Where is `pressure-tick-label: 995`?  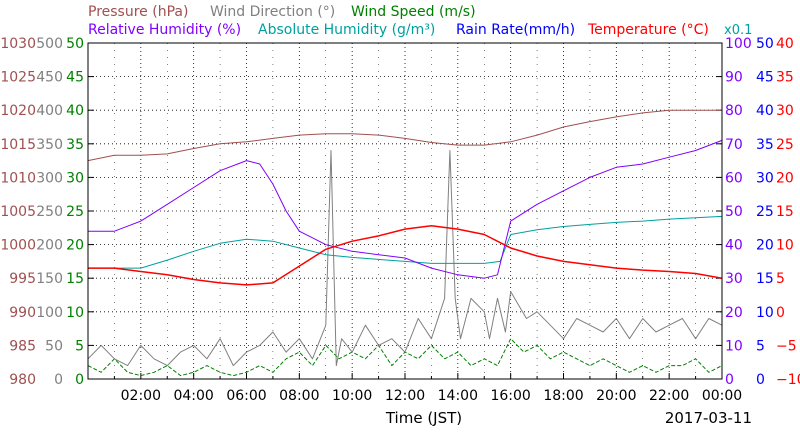
pressure-tick-label: 995 is located at coordinates (22, 279).